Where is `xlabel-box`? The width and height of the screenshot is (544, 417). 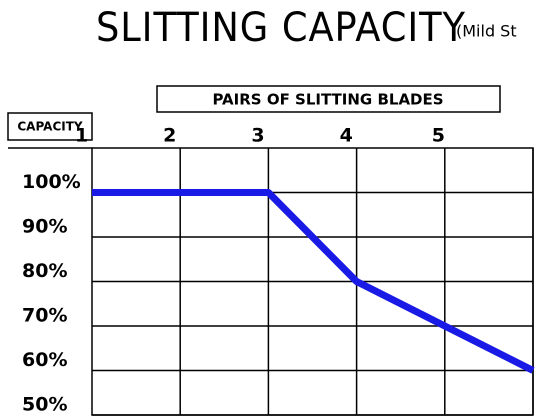 xlabel-box is located at coordinates (328, 99).